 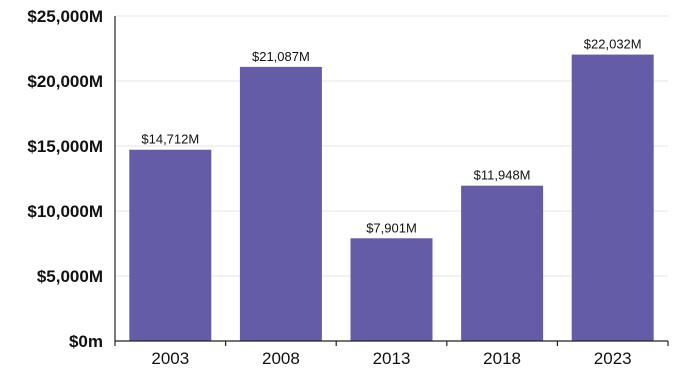 What do you see at coordinates (70, 276) in the screenshot?
I see `y-tick-label: $5,000M` at bounding box center [70, 276].